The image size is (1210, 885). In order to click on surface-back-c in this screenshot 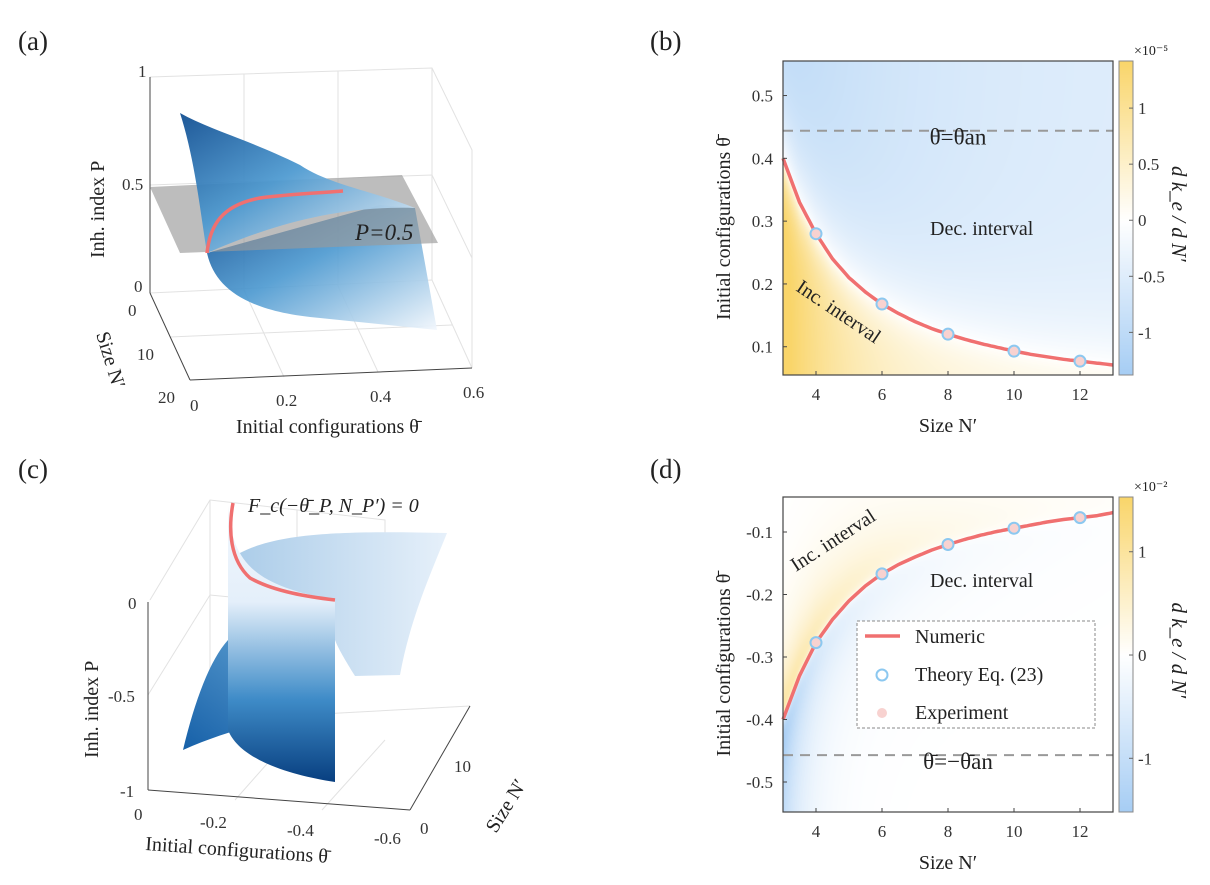, I will do `click(337, 604)`.